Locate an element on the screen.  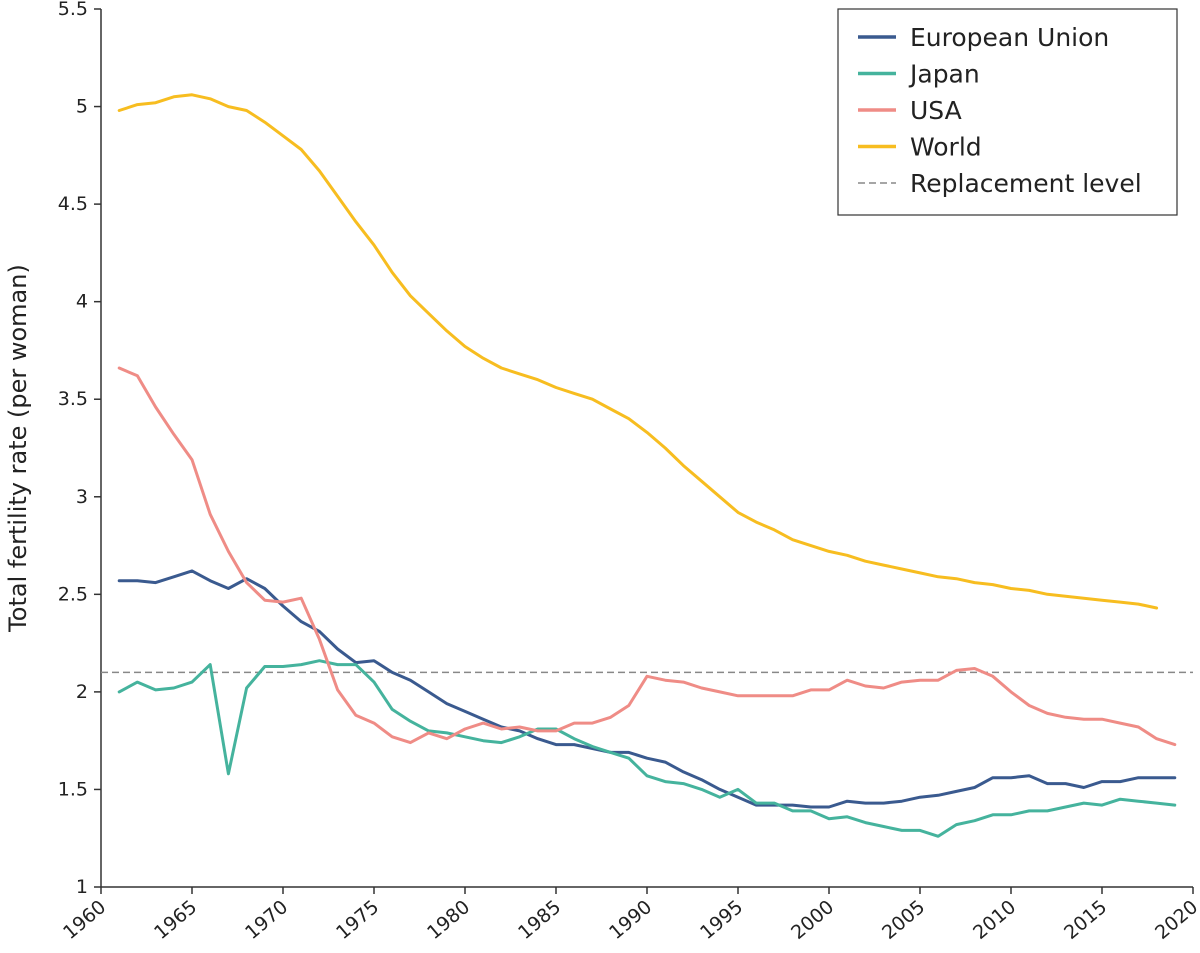
x-tick-label: 2000 is located at coordinates (812, 920).